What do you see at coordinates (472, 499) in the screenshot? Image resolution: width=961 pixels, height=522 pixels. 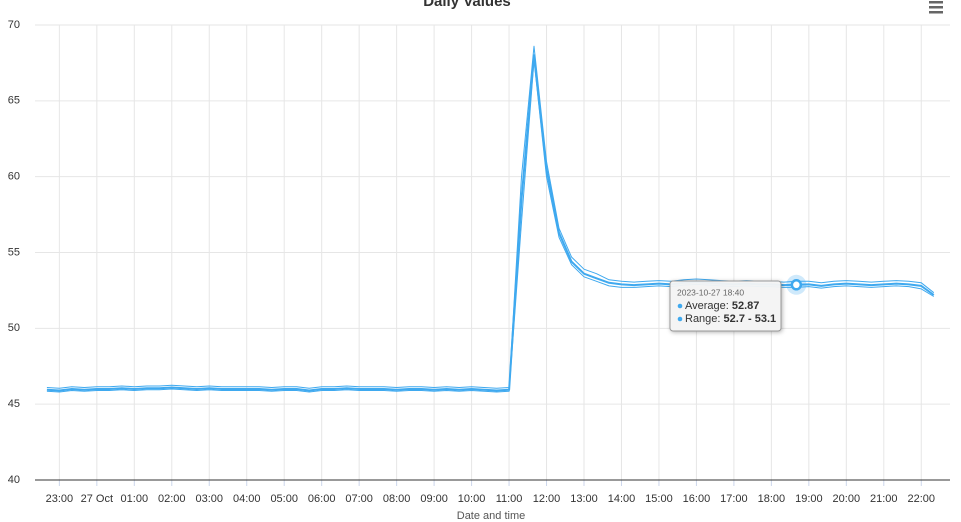 I see `x-tick-label: 10:00` at bounding box center [472, 499].